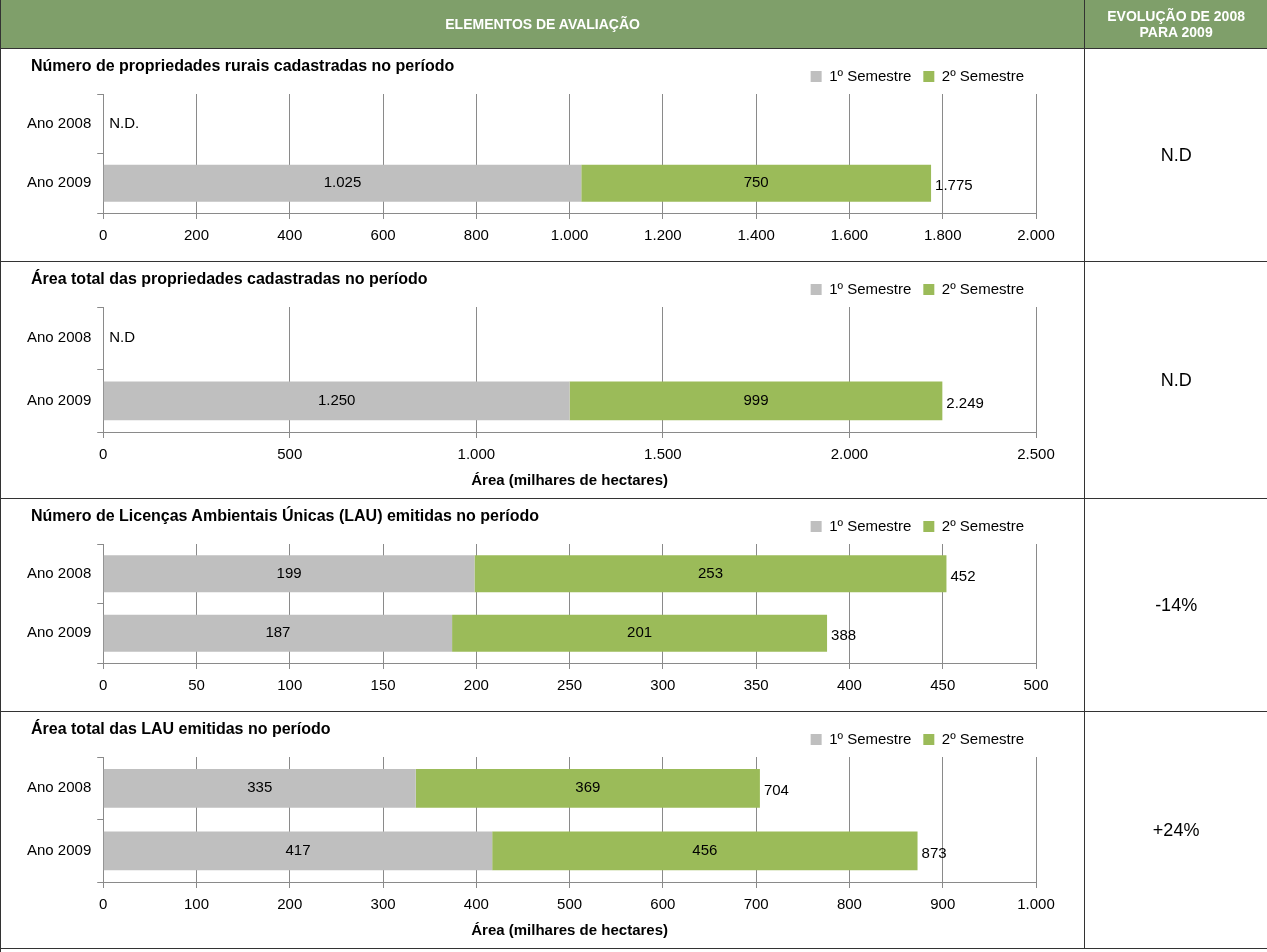 The width and height of the screenshot is (1267, 952). I want to click on chart-title: Número de propriedades rurais cadastradas no período, so click(243, 66).